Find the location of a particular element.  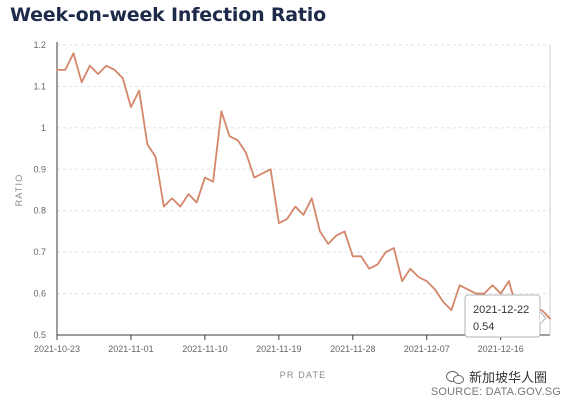

watermark-text: 新加坡华人圈 is located at coordinates (508, 378).